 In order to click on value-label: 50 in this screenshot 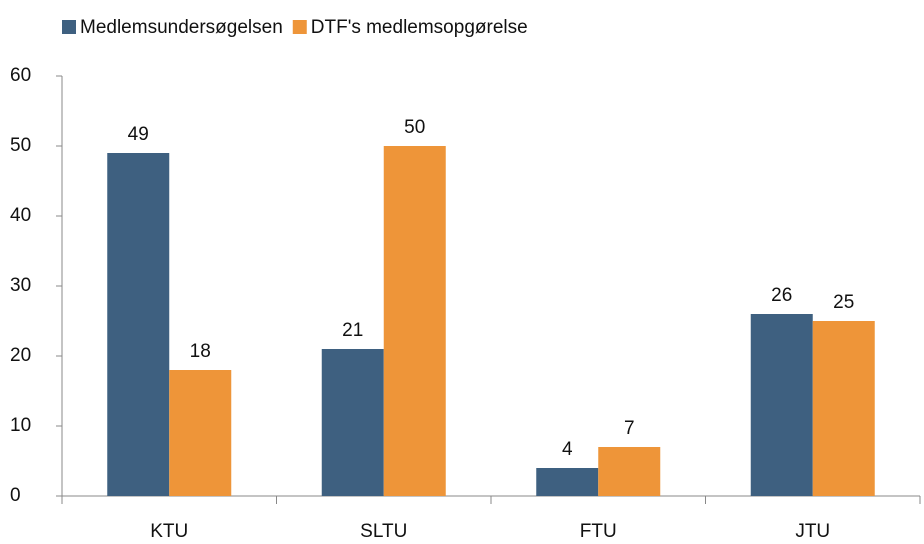, I will do `click(414, 127)`.